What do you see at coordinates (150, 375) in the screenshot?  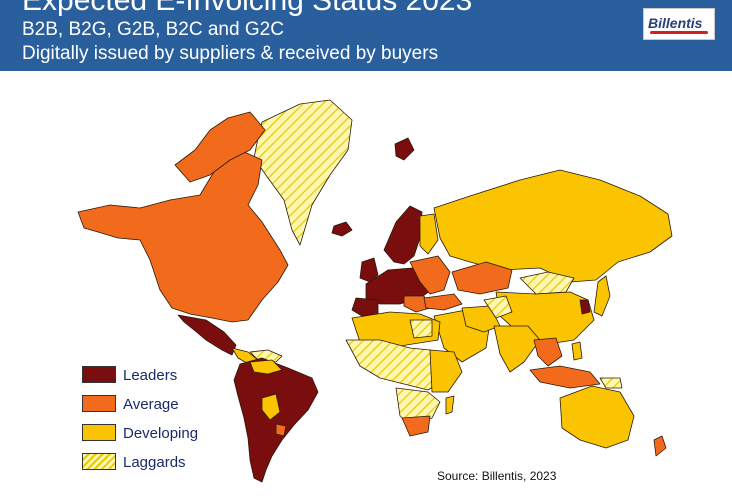 I see `legend-label: Leaders` at bounding box center [150, 375].